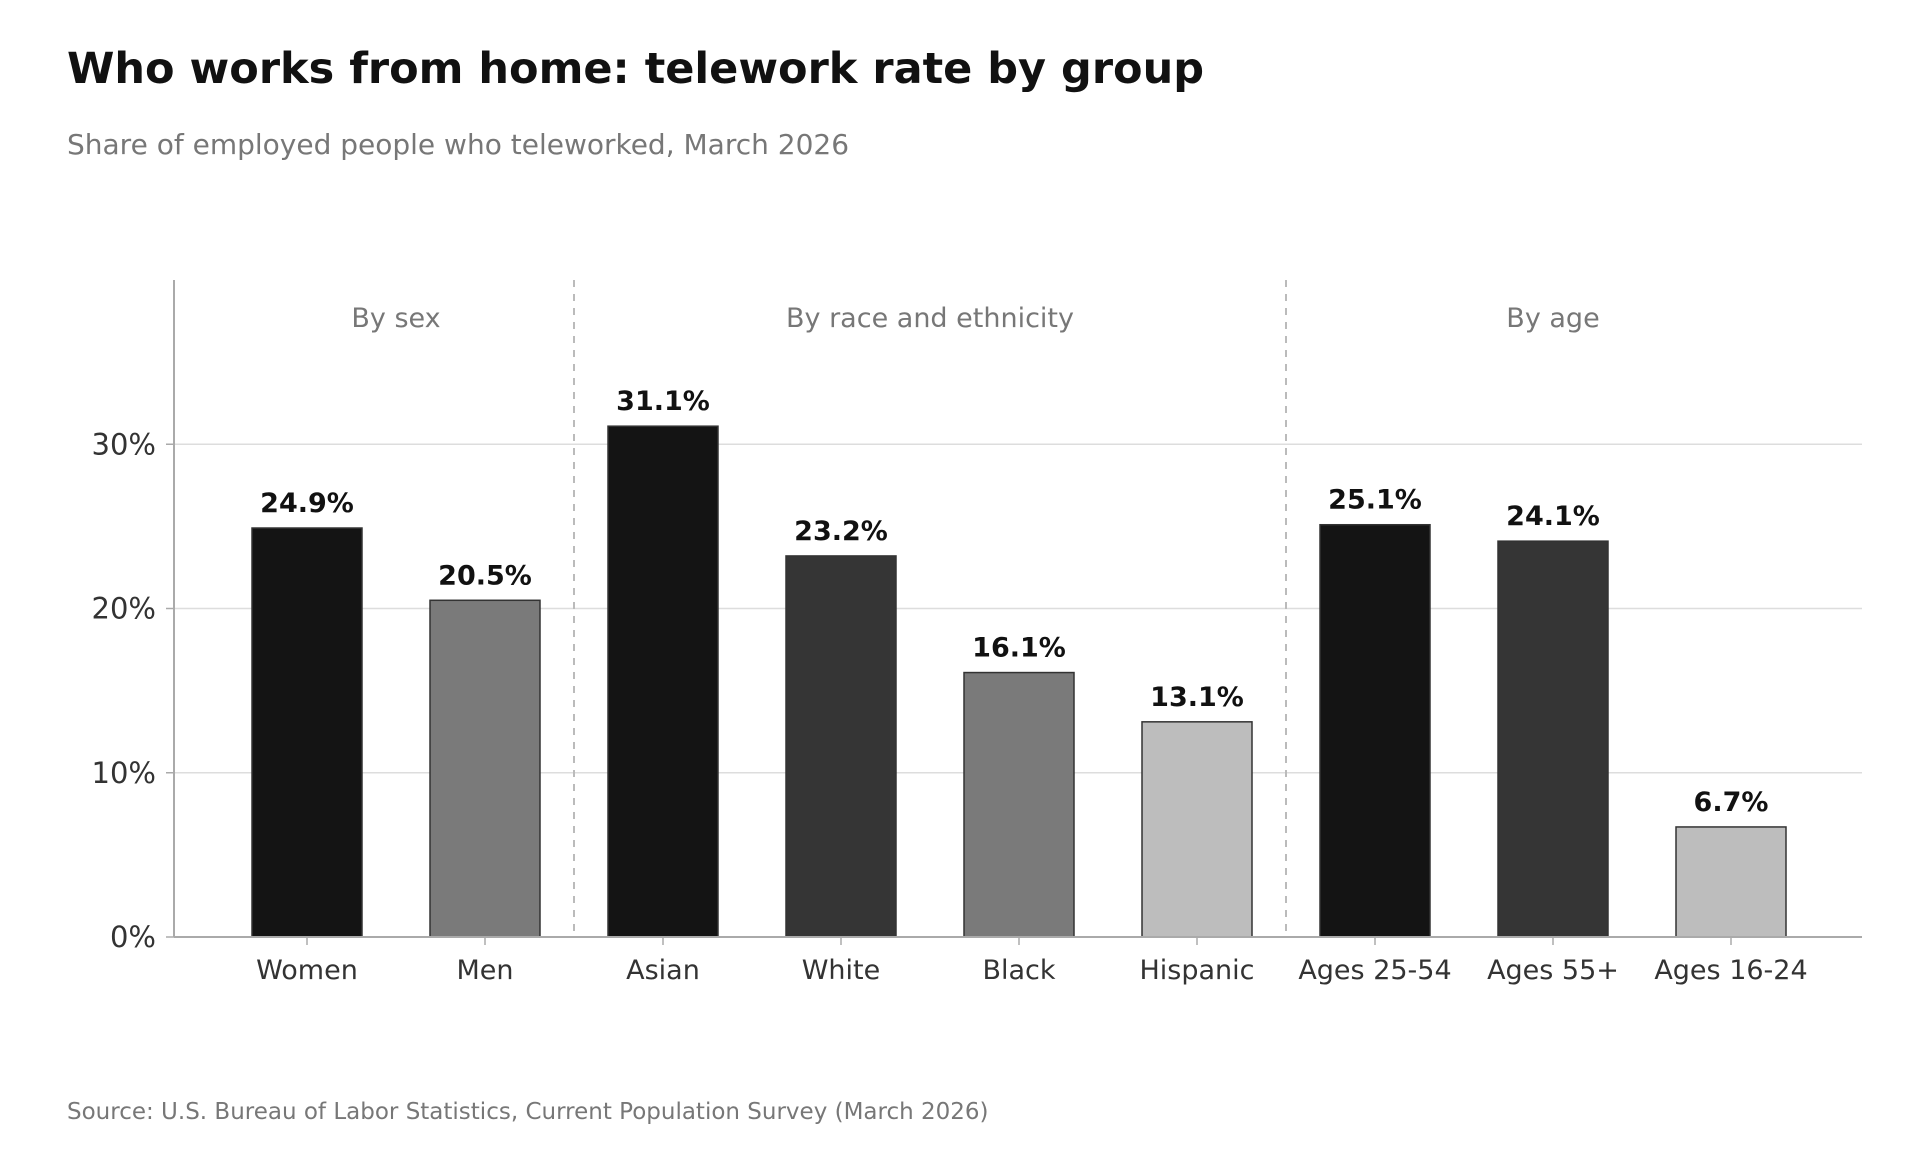 The width and height of the screenshot is (1920, 1160). What do you see at coordinates (1196, 970) in the screenshot?
I see `x-tick-label: Hispanic` at bounding box center [1196, 970].